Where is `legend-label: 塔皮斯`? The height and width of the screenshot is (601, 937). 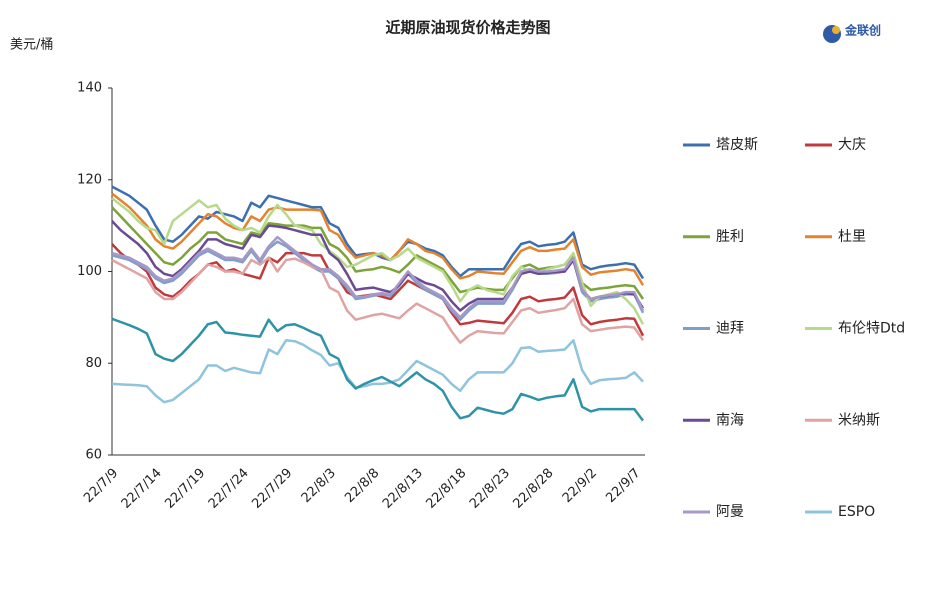 legend-label: 塔皮斯 is located at coordinates (737, 145).